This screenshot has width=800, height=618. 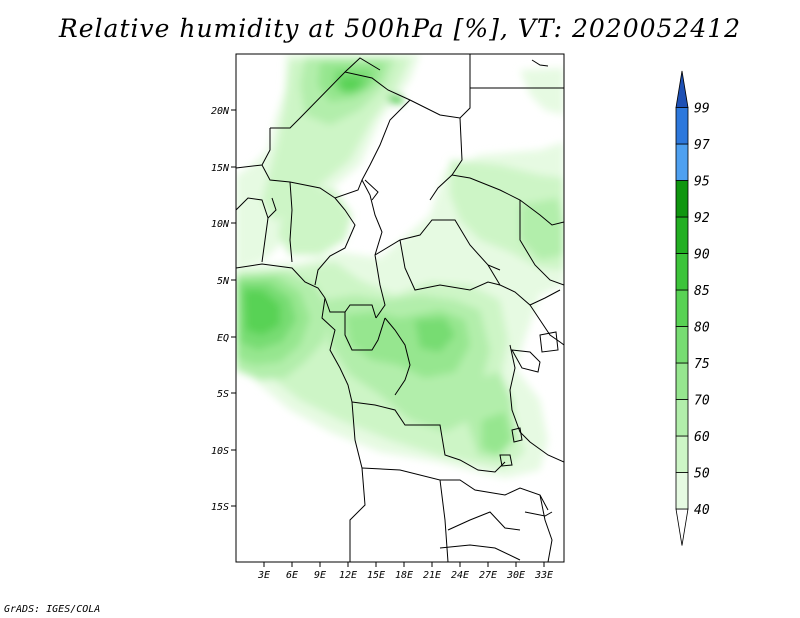 I want to click on lat-label: 20N, so click(x=220, y=111).